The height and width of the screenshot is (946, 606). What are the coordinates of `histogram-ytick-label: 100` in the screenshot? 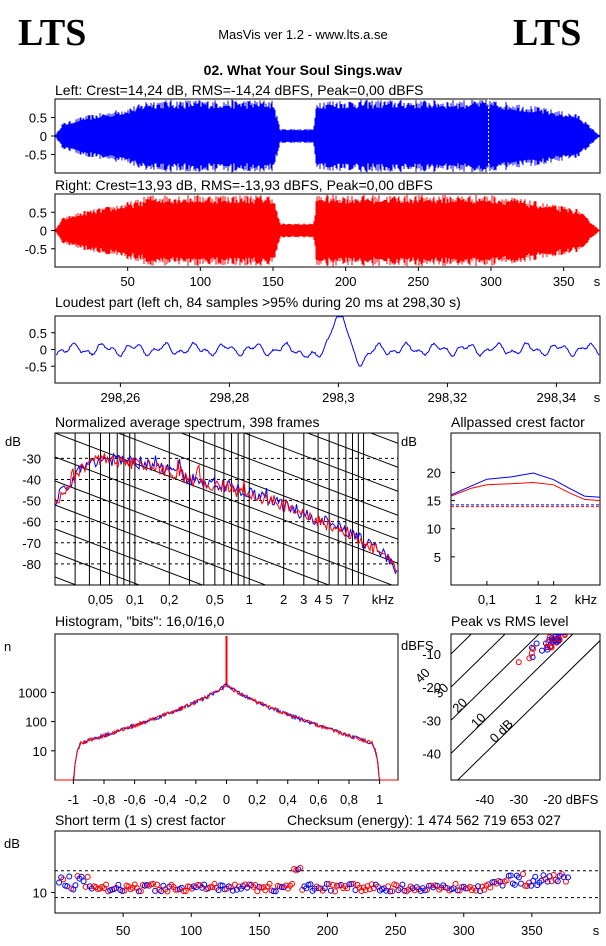 It's located at (36, 722).